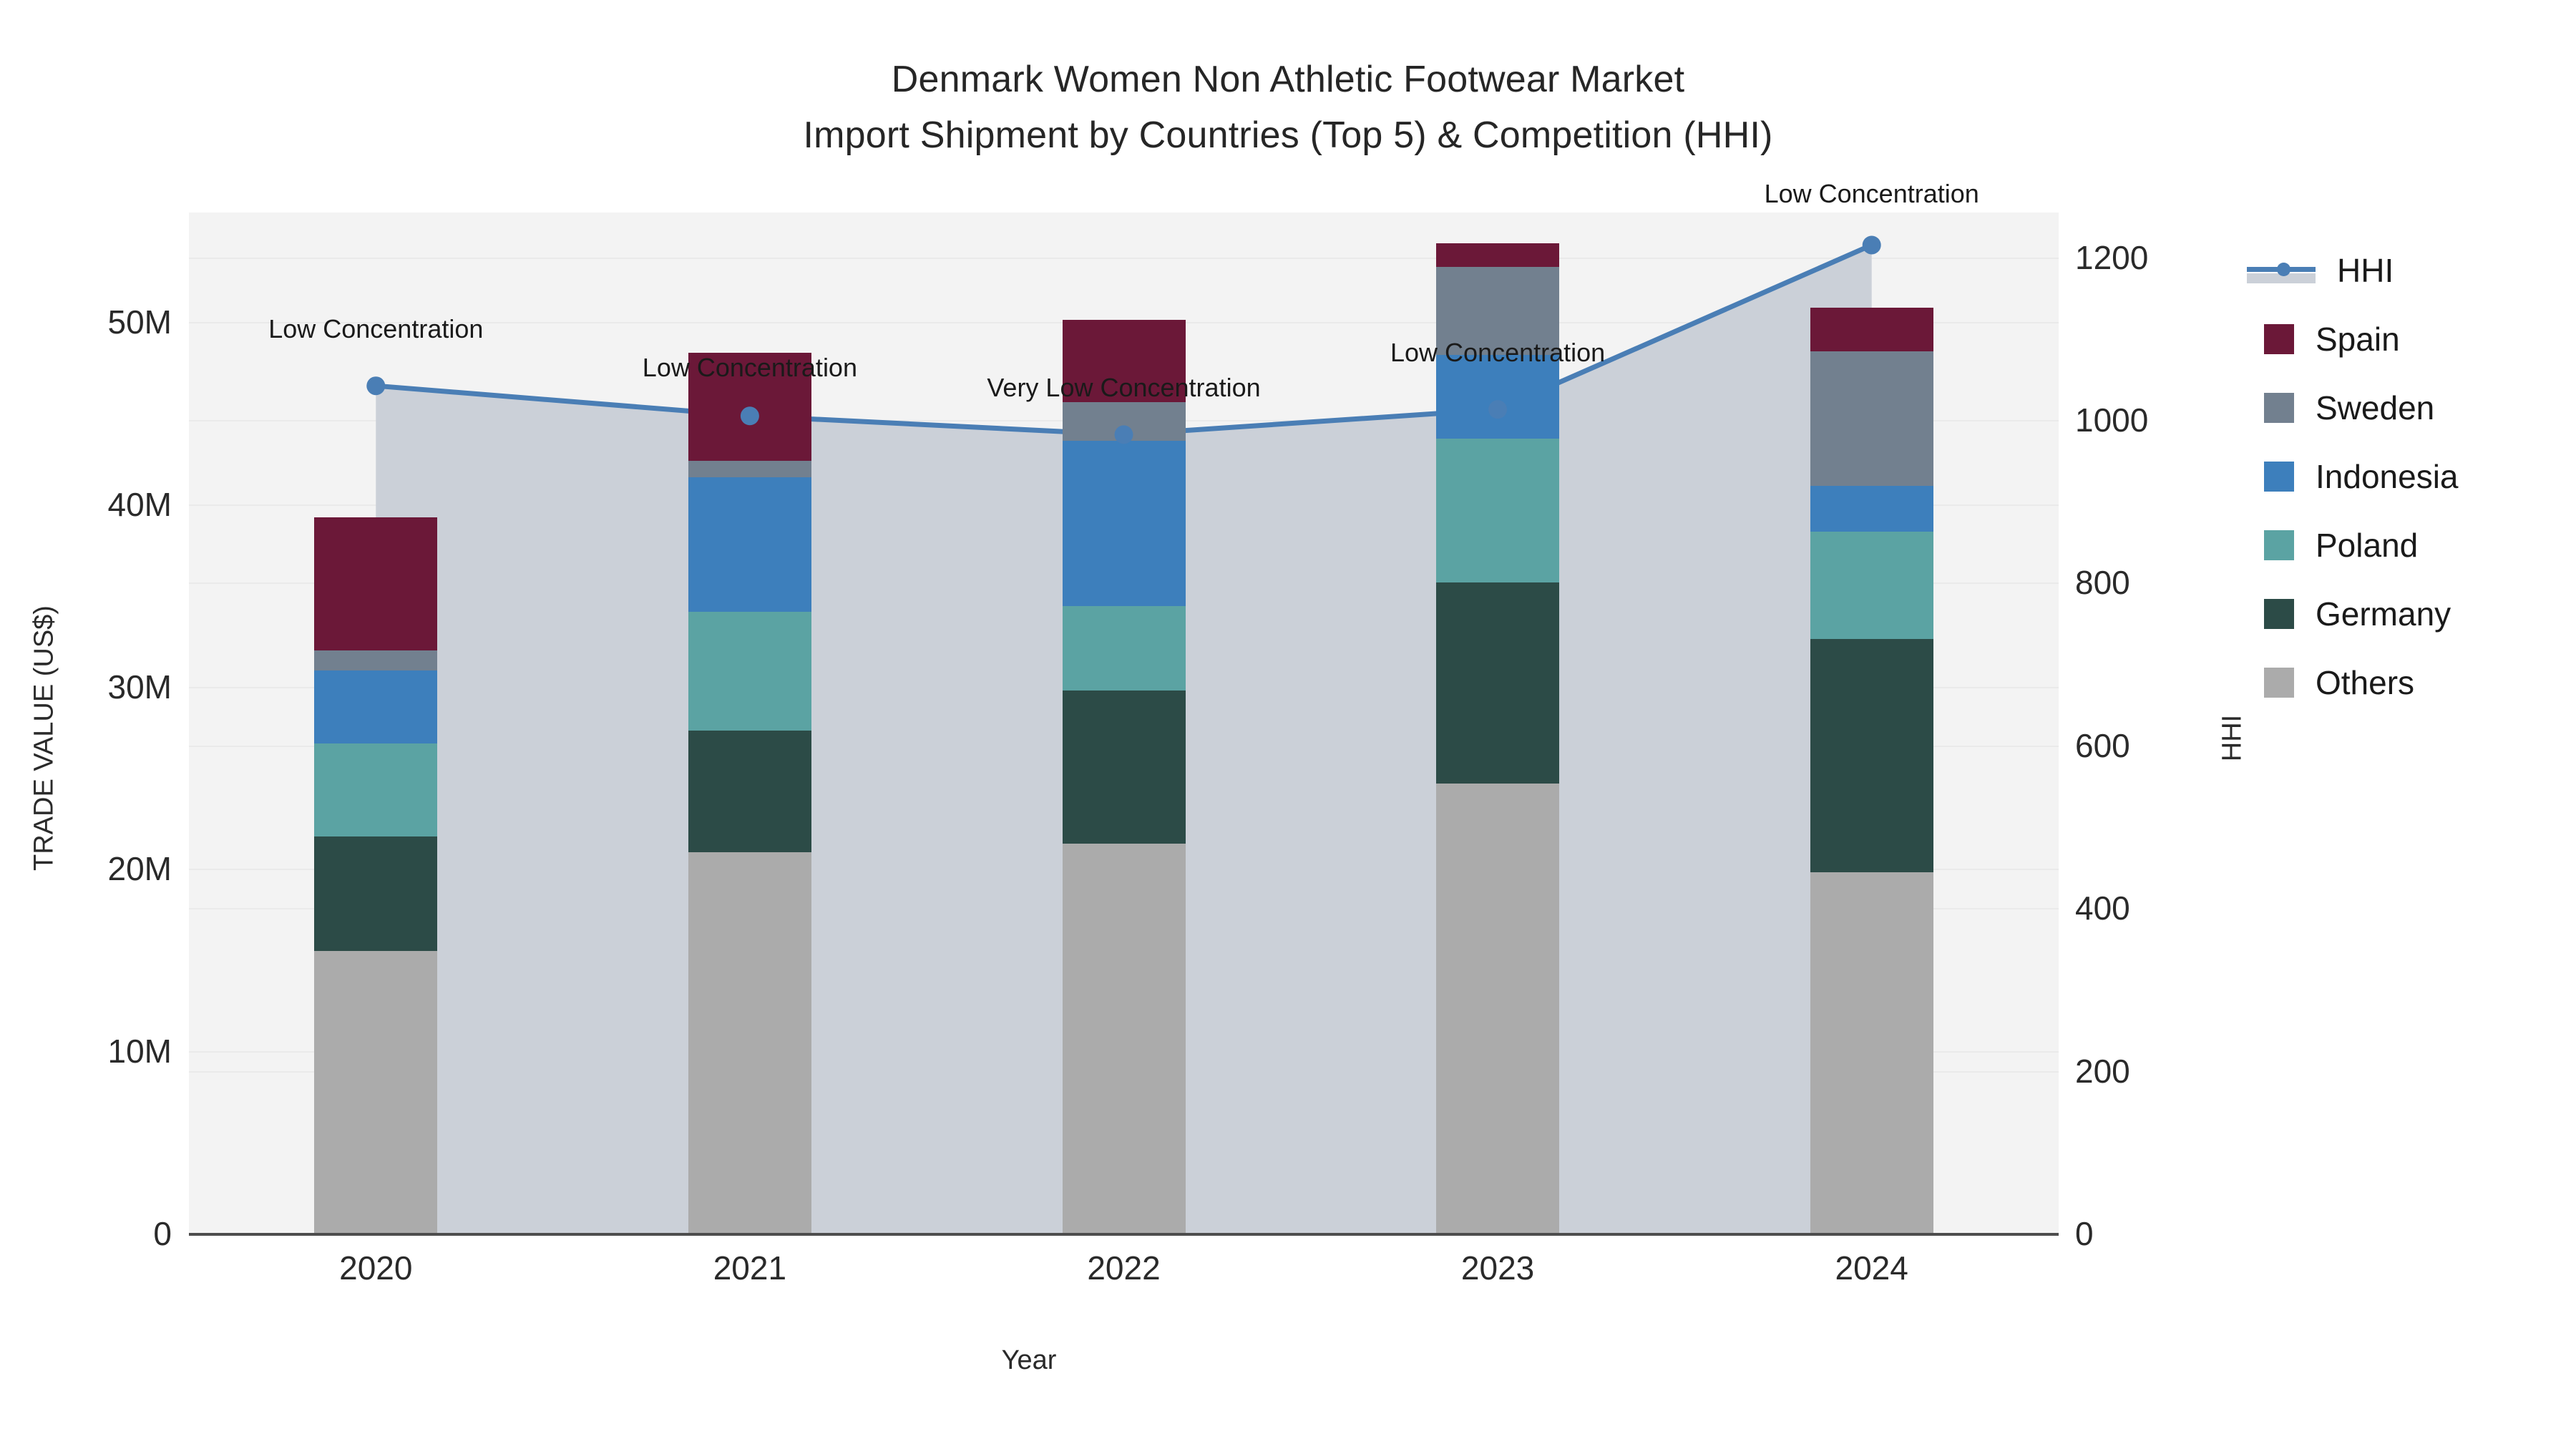 The height and width of the screenshot is (1449, 2576). What do you see at coordinates (139, 1051) in the screenshot?
I see `y-tick-left: 10M` at bounding box center [139, 1051].